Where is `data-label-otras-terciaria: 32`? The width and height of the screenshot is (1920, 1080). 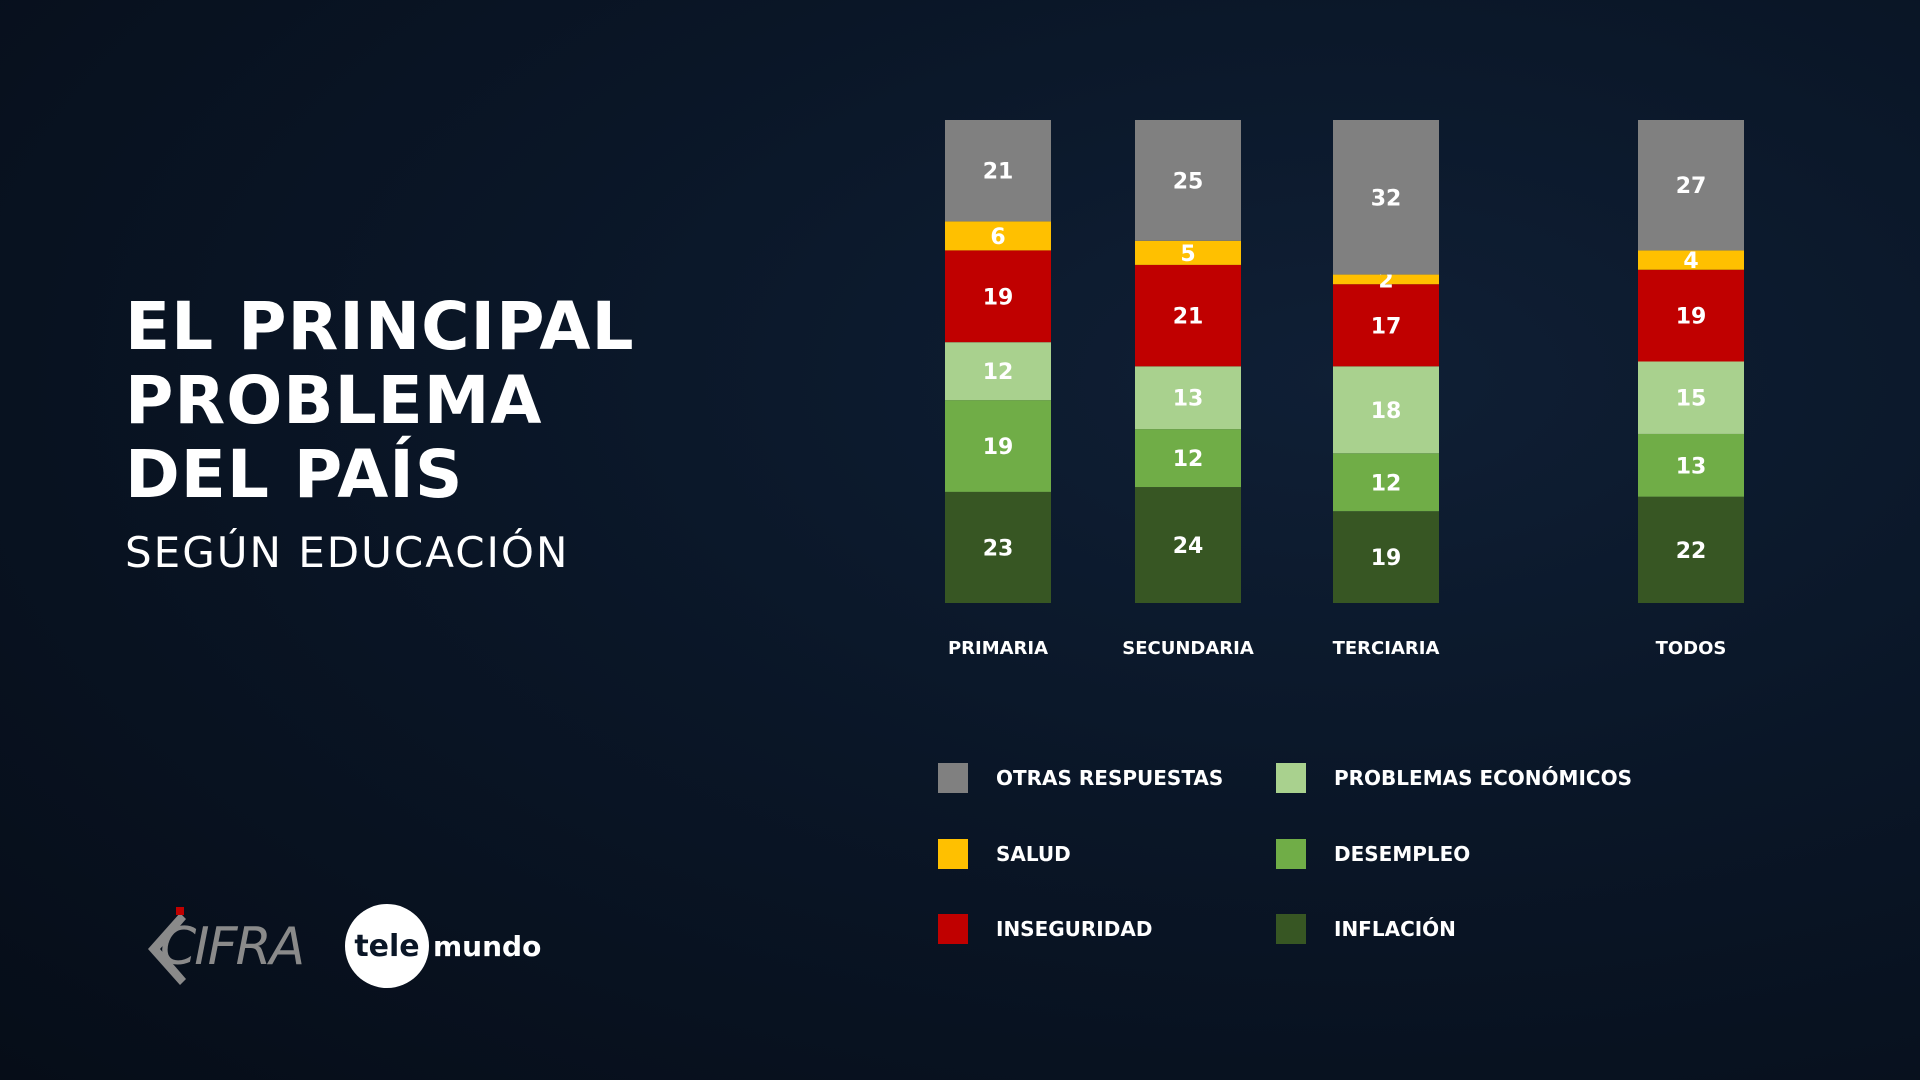
data-label-otras-terciaria: 32 is located at coordinates (1386, 198).